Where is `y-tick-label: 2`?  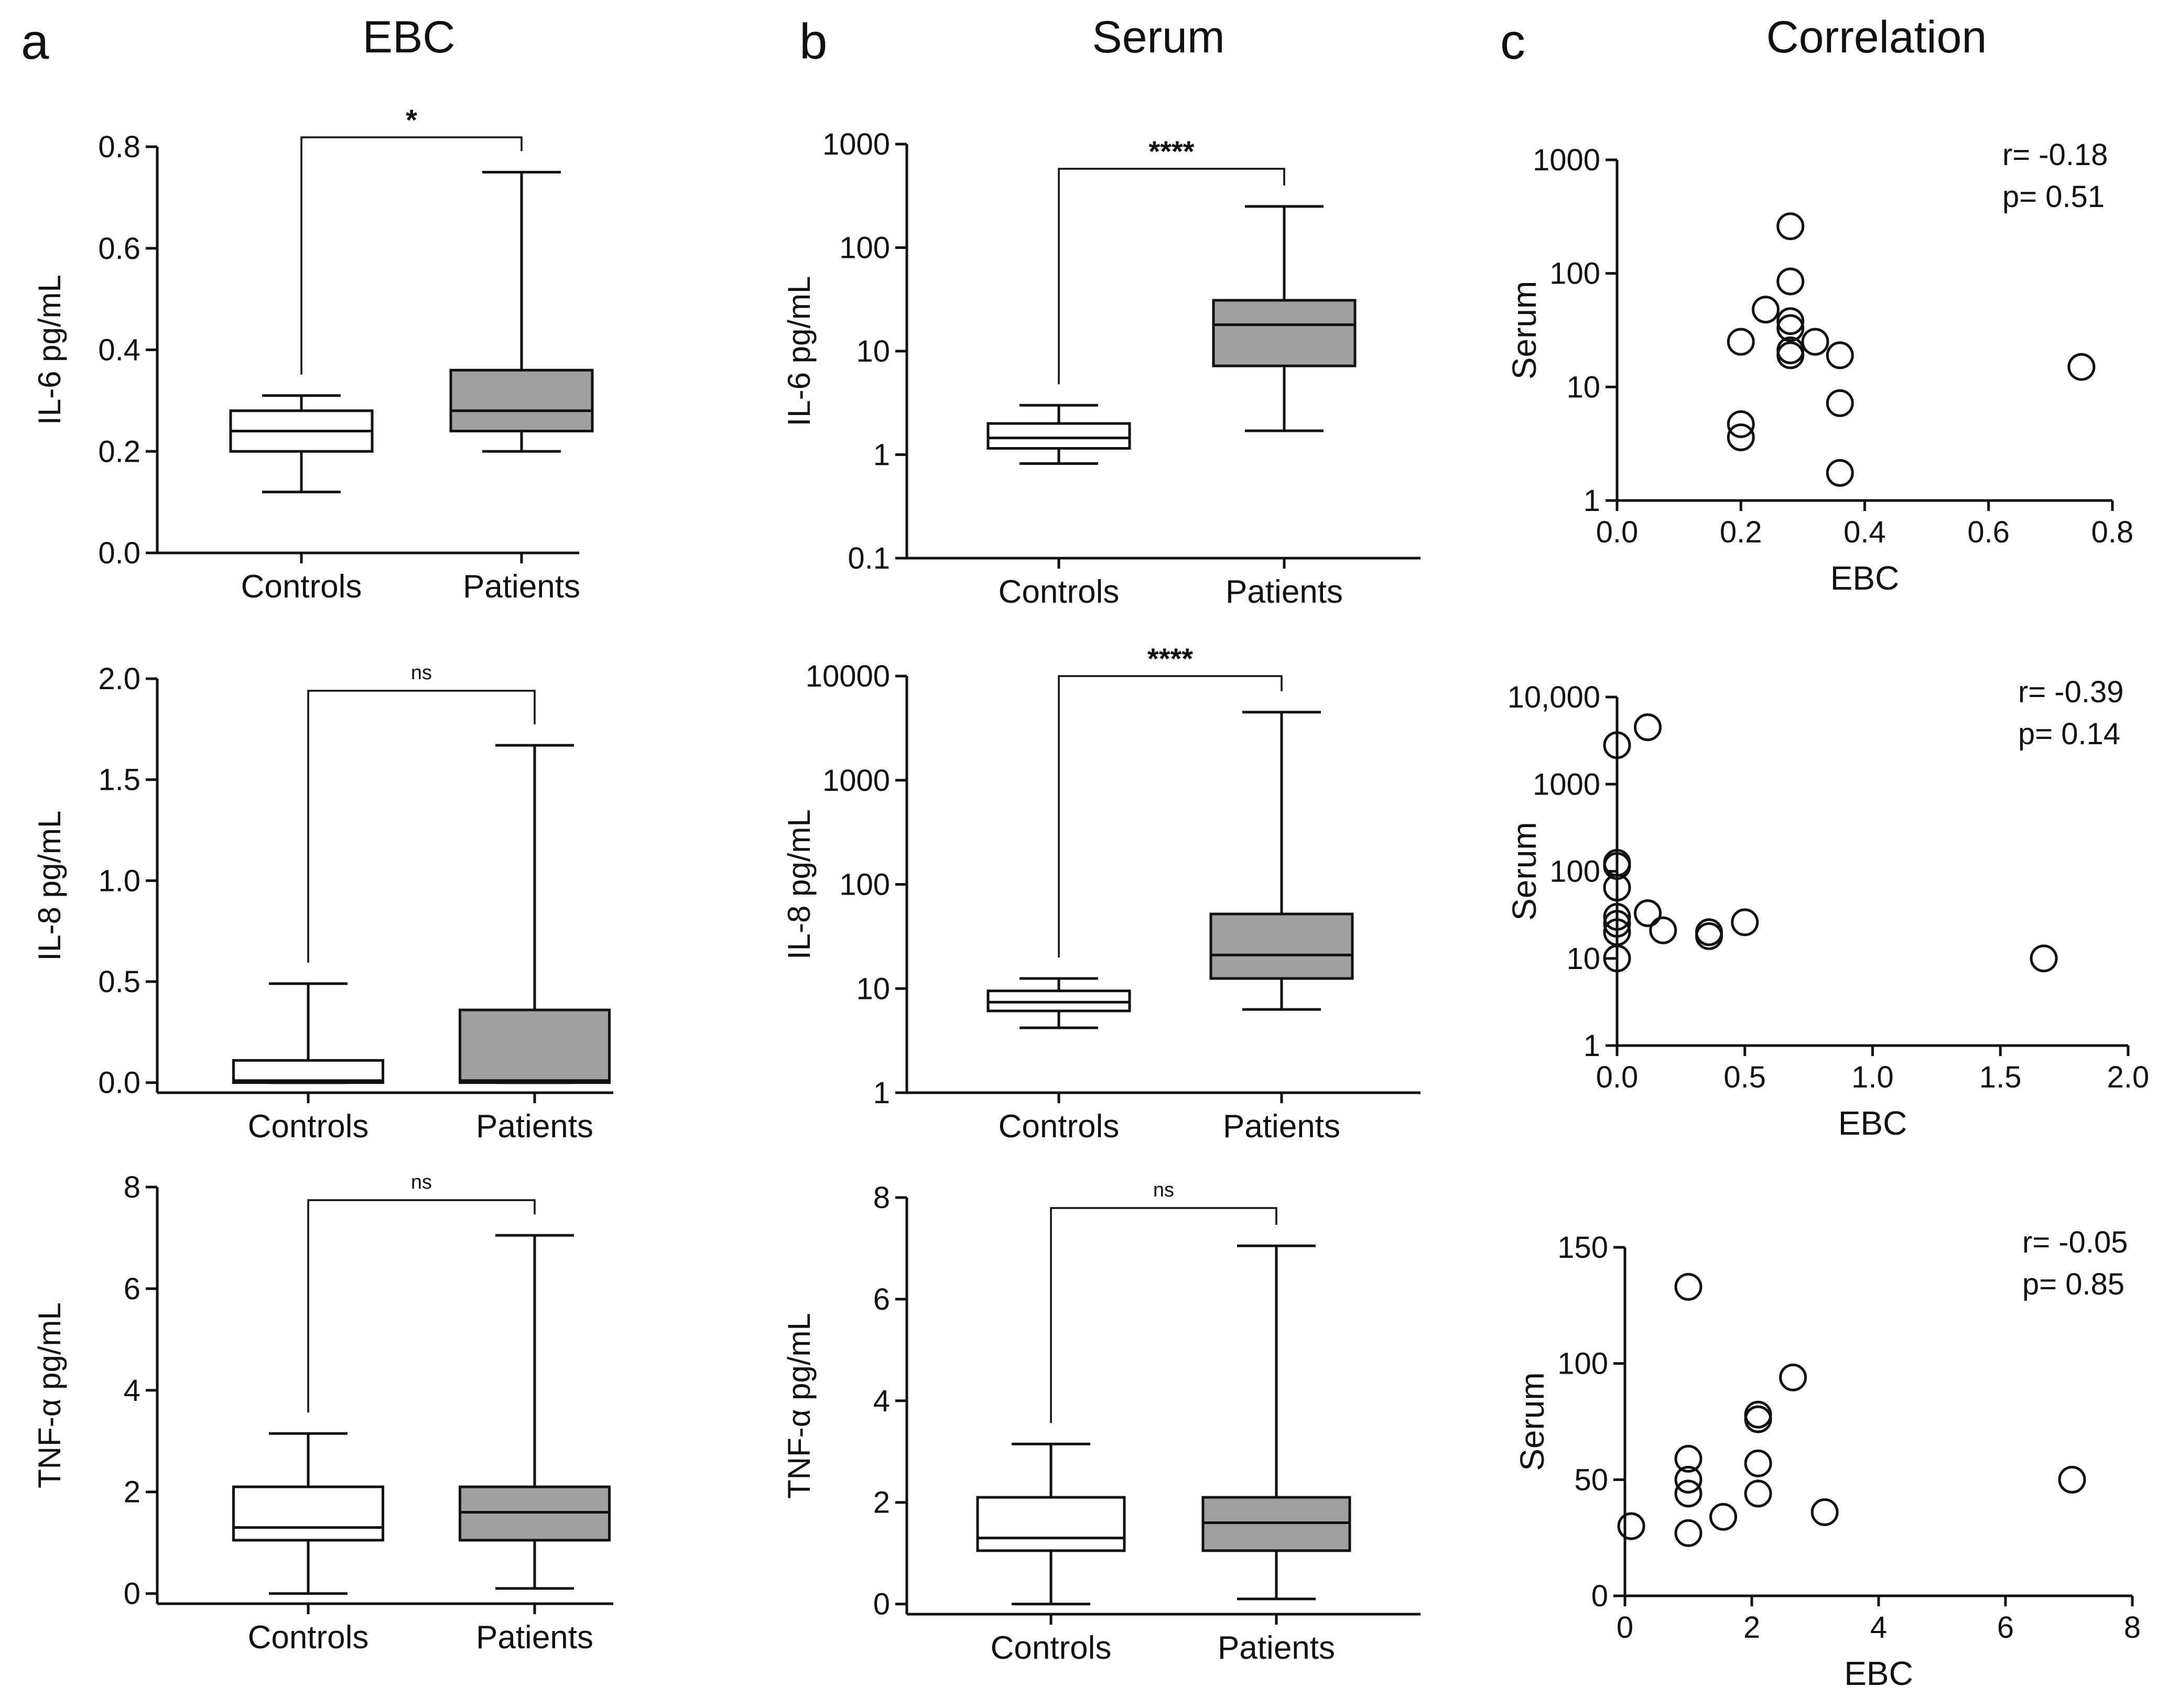
y-tick-label: 2 is located at coordinates (132, 1492).